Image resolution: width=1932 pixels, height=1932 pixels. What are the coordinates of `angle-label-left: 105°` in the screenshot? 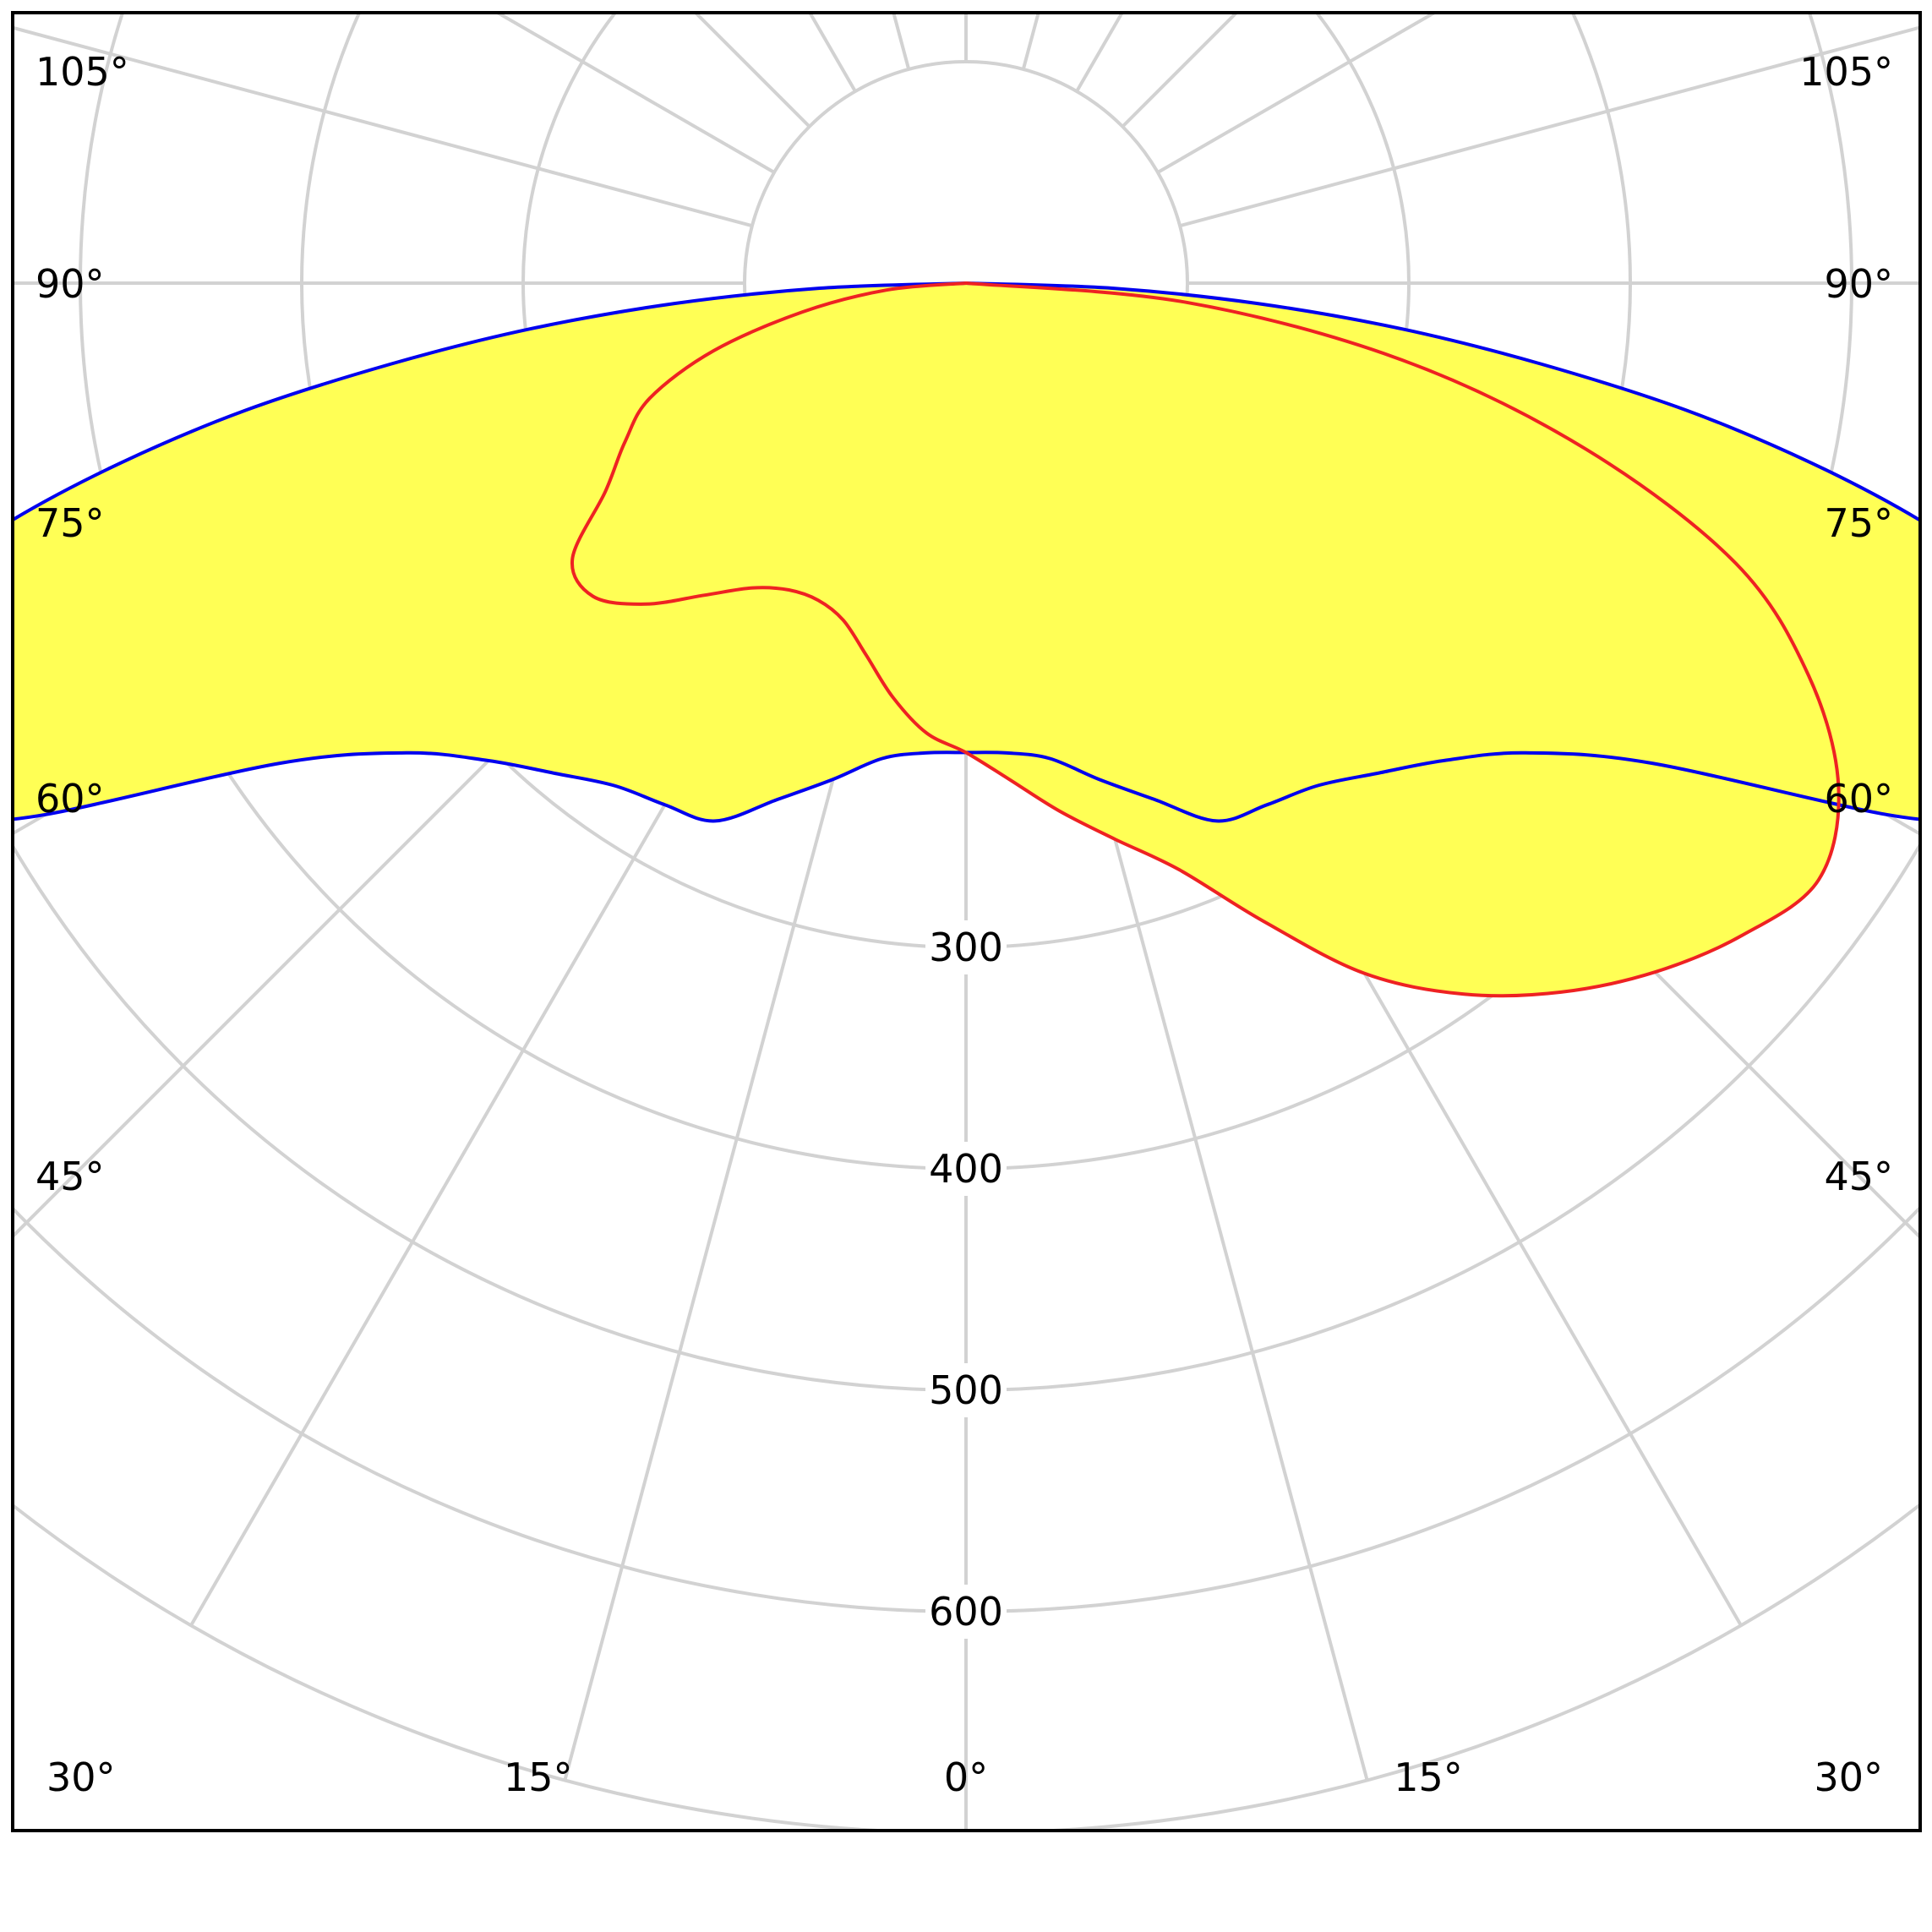 It's located at (82, 72).